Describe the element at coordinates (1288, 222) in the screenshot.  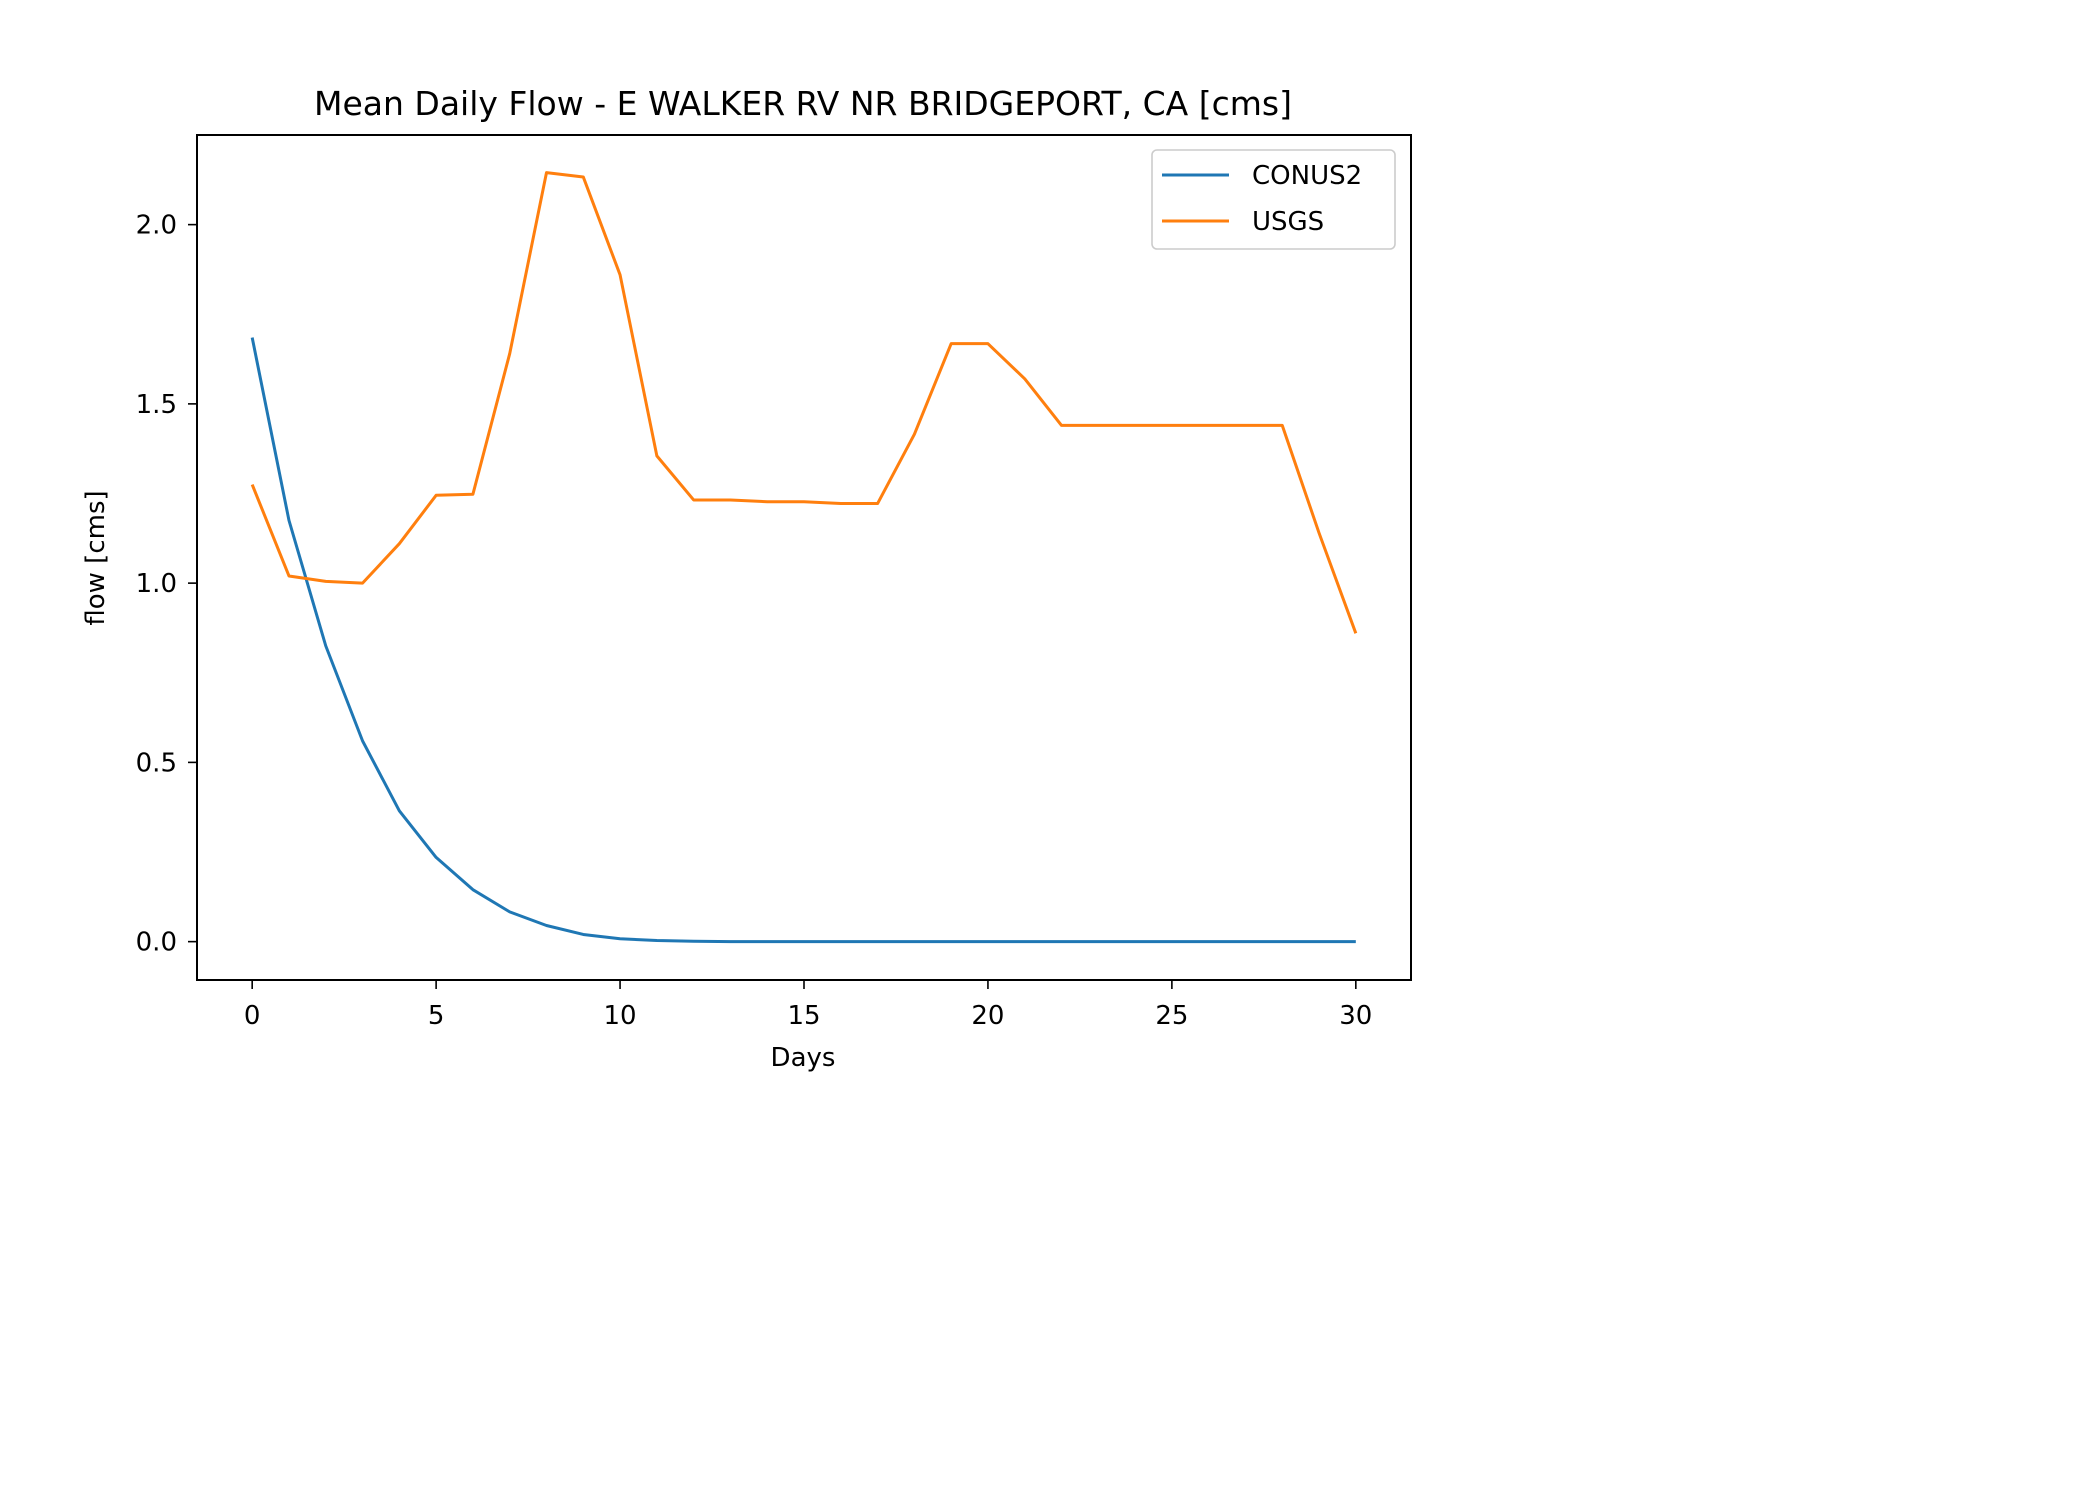
I see `legend-label-usgs: USGS` at that location.